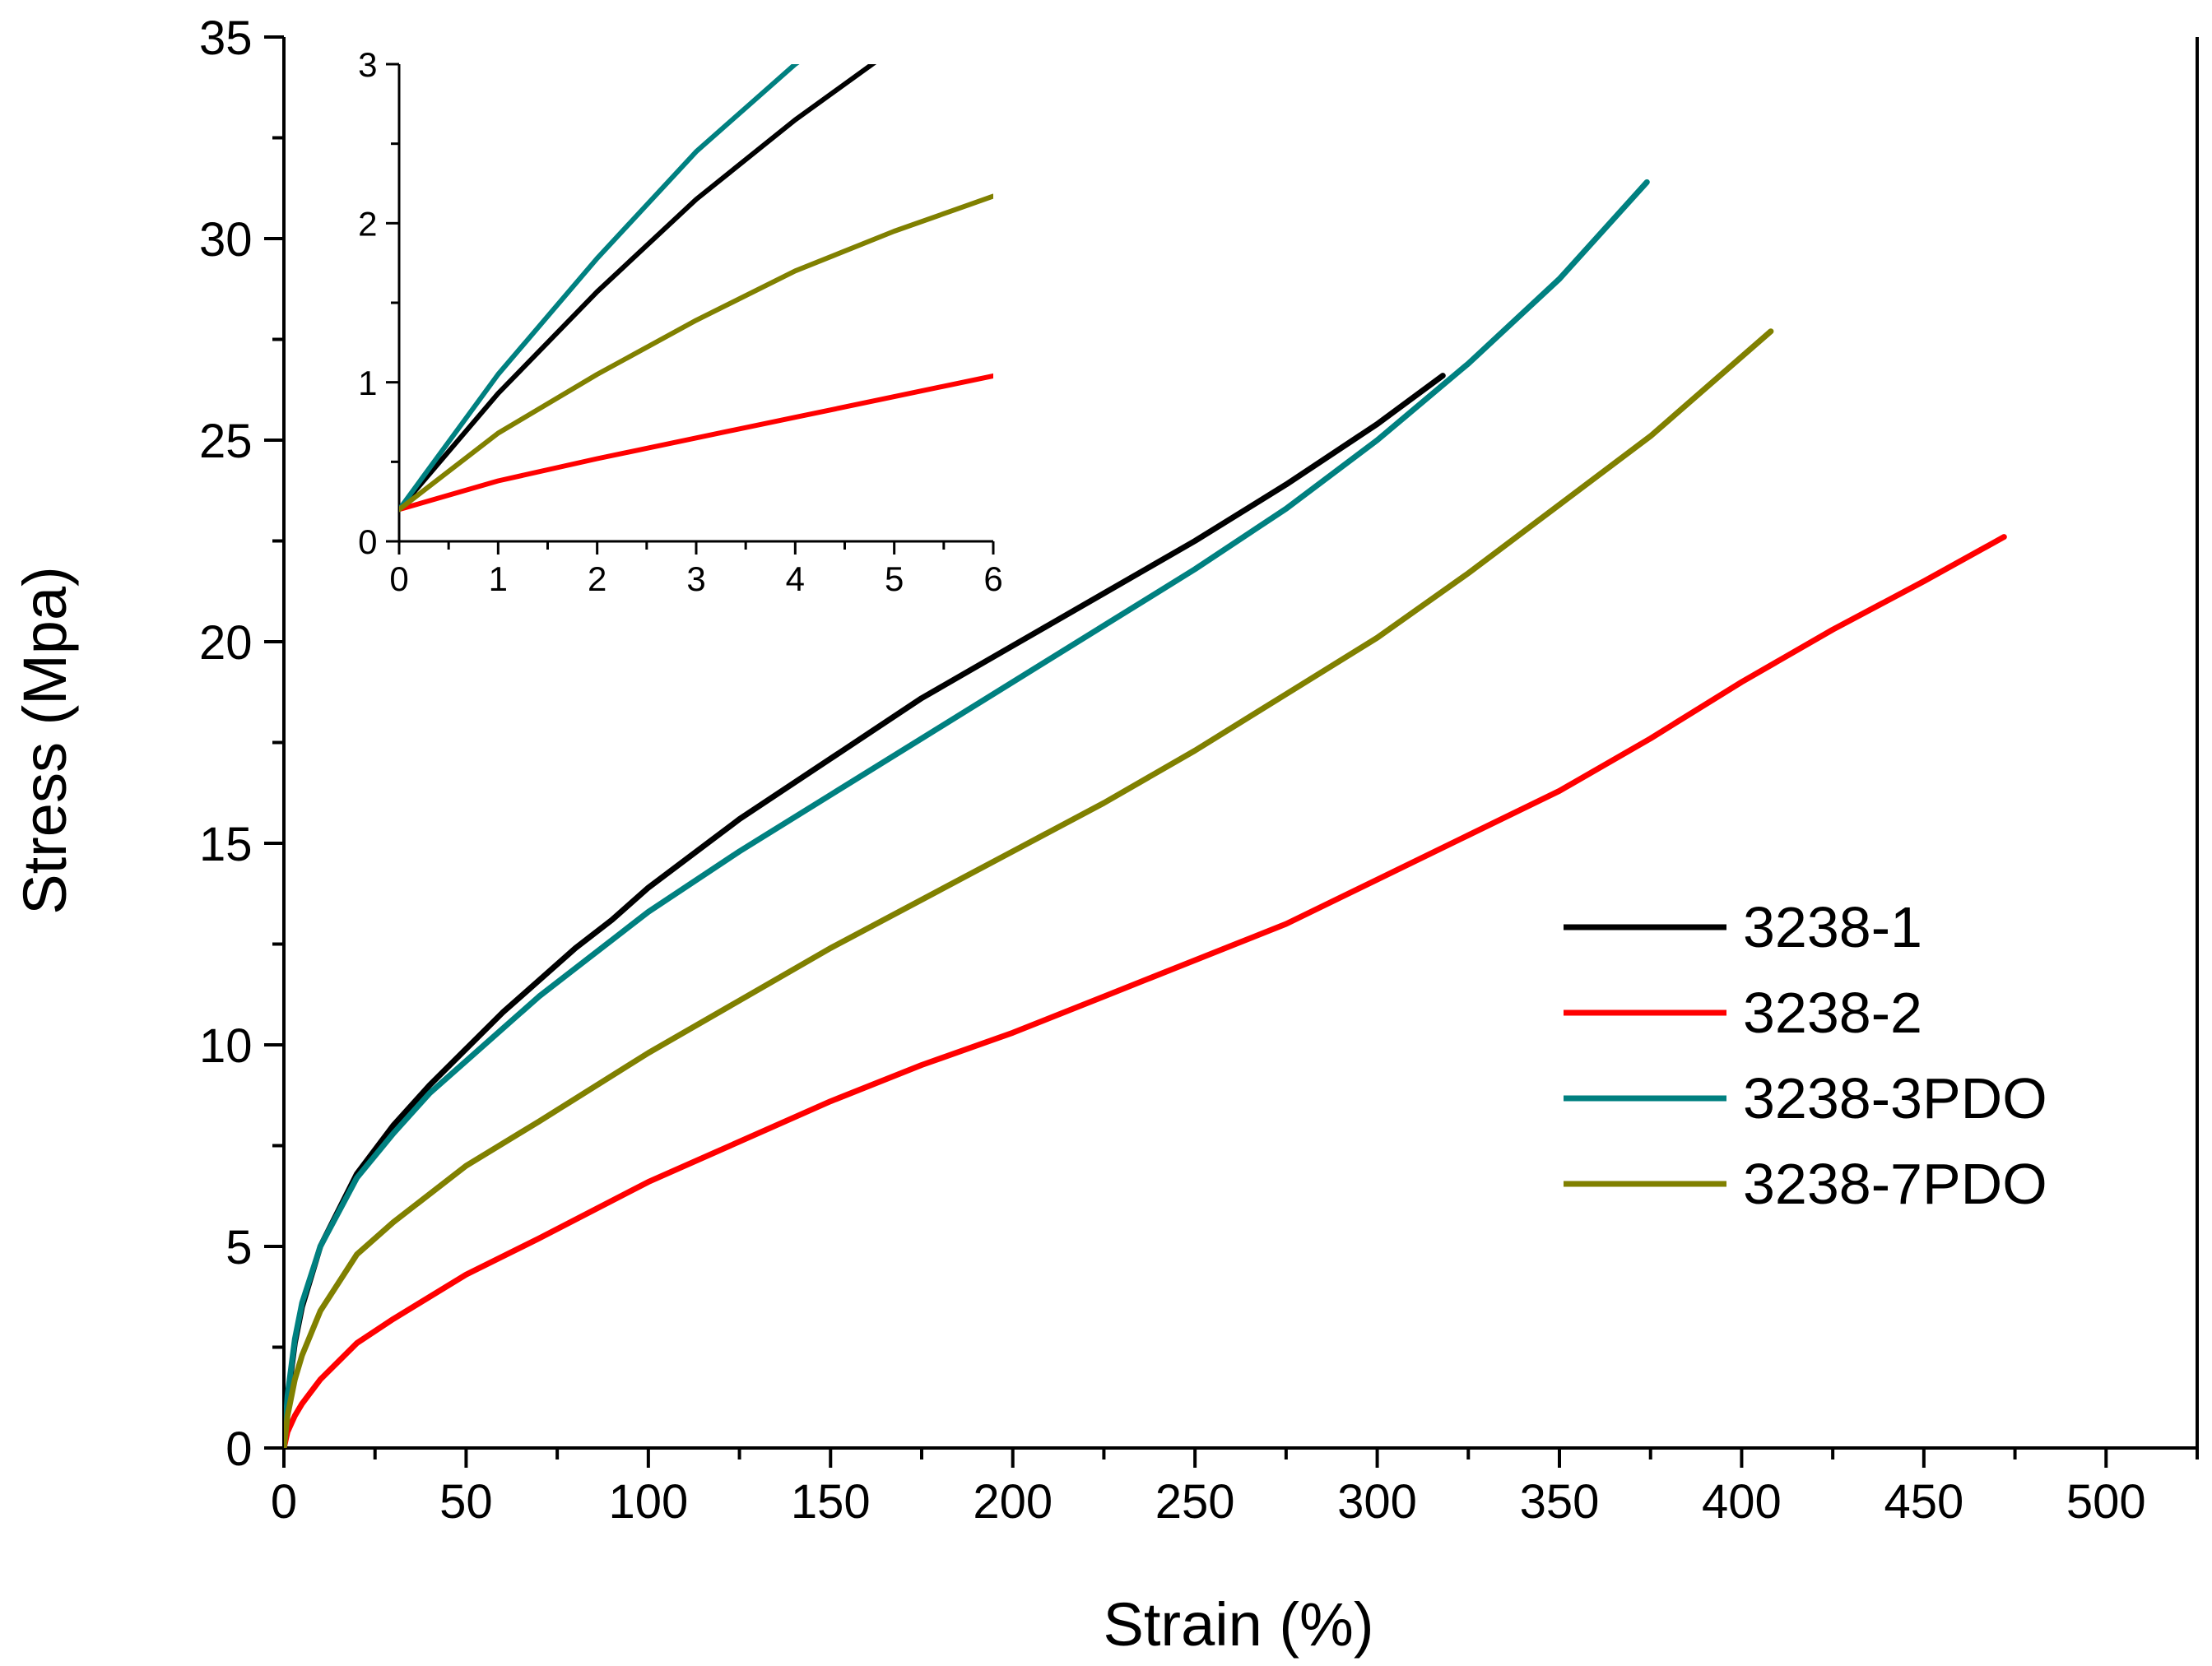  I want to click on inset-series-3238-3pdo, so click(599, 288).